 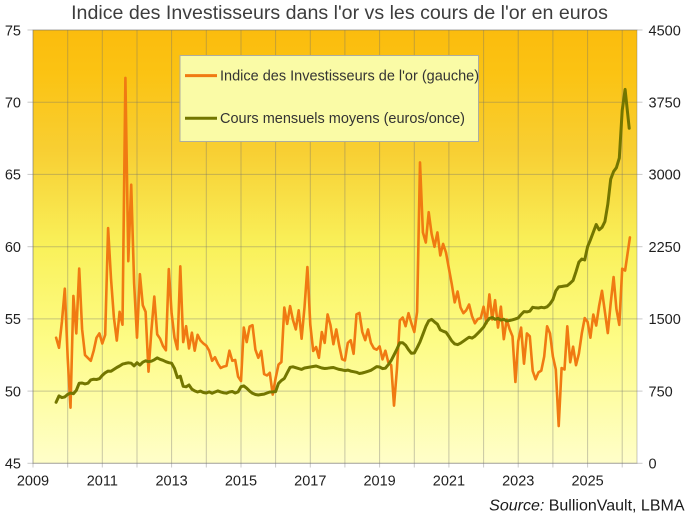 What do you see at coordinates (665, 248) in the screenshot?
I see `svg-text: 2250` at bounding box center [665, 248].